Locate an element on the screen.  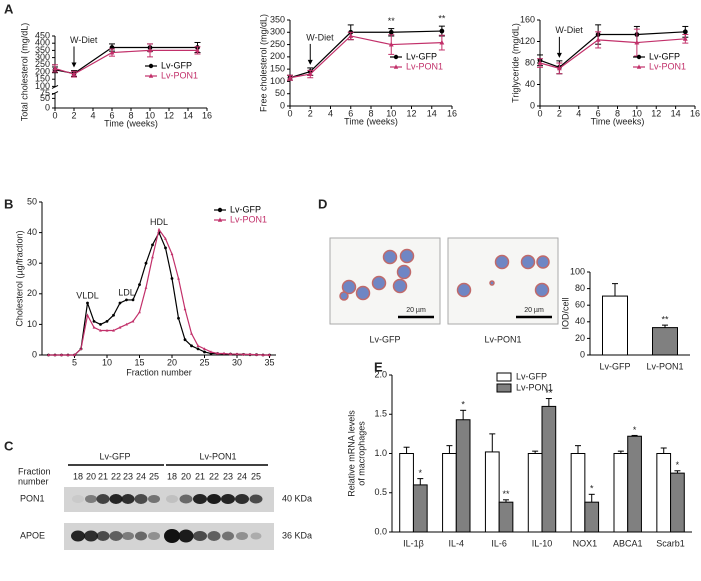
x-tick-label: 0 is located at coordinates (54, 115).